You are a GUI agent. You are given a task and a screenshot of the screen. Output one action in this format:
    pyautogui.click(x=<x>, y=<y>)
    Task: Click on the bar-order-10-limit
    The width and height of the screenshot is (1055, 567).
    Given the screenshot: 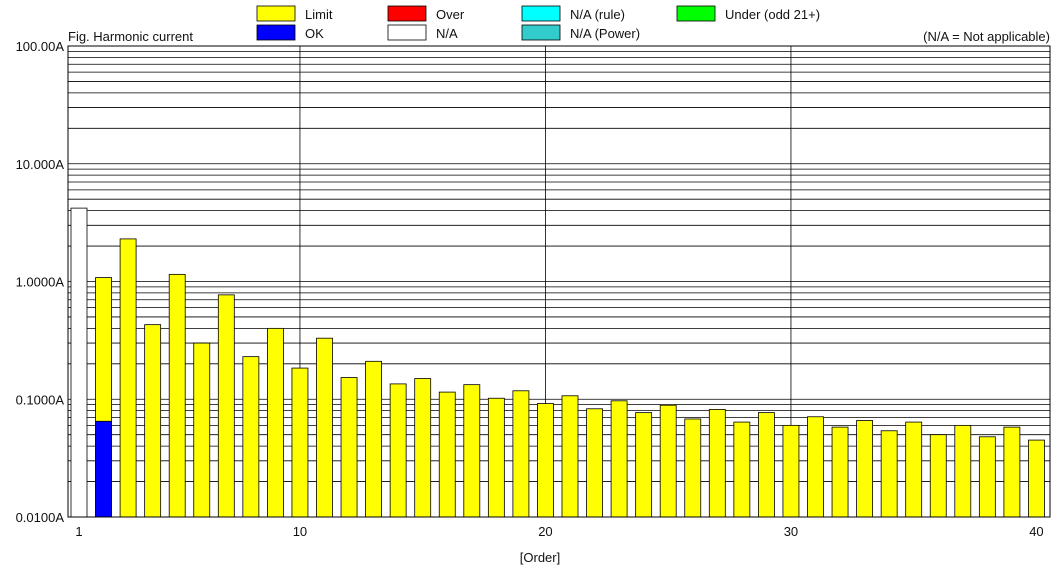 What is the action you would take?
    pyautogui.click(x=300, y=442)
    